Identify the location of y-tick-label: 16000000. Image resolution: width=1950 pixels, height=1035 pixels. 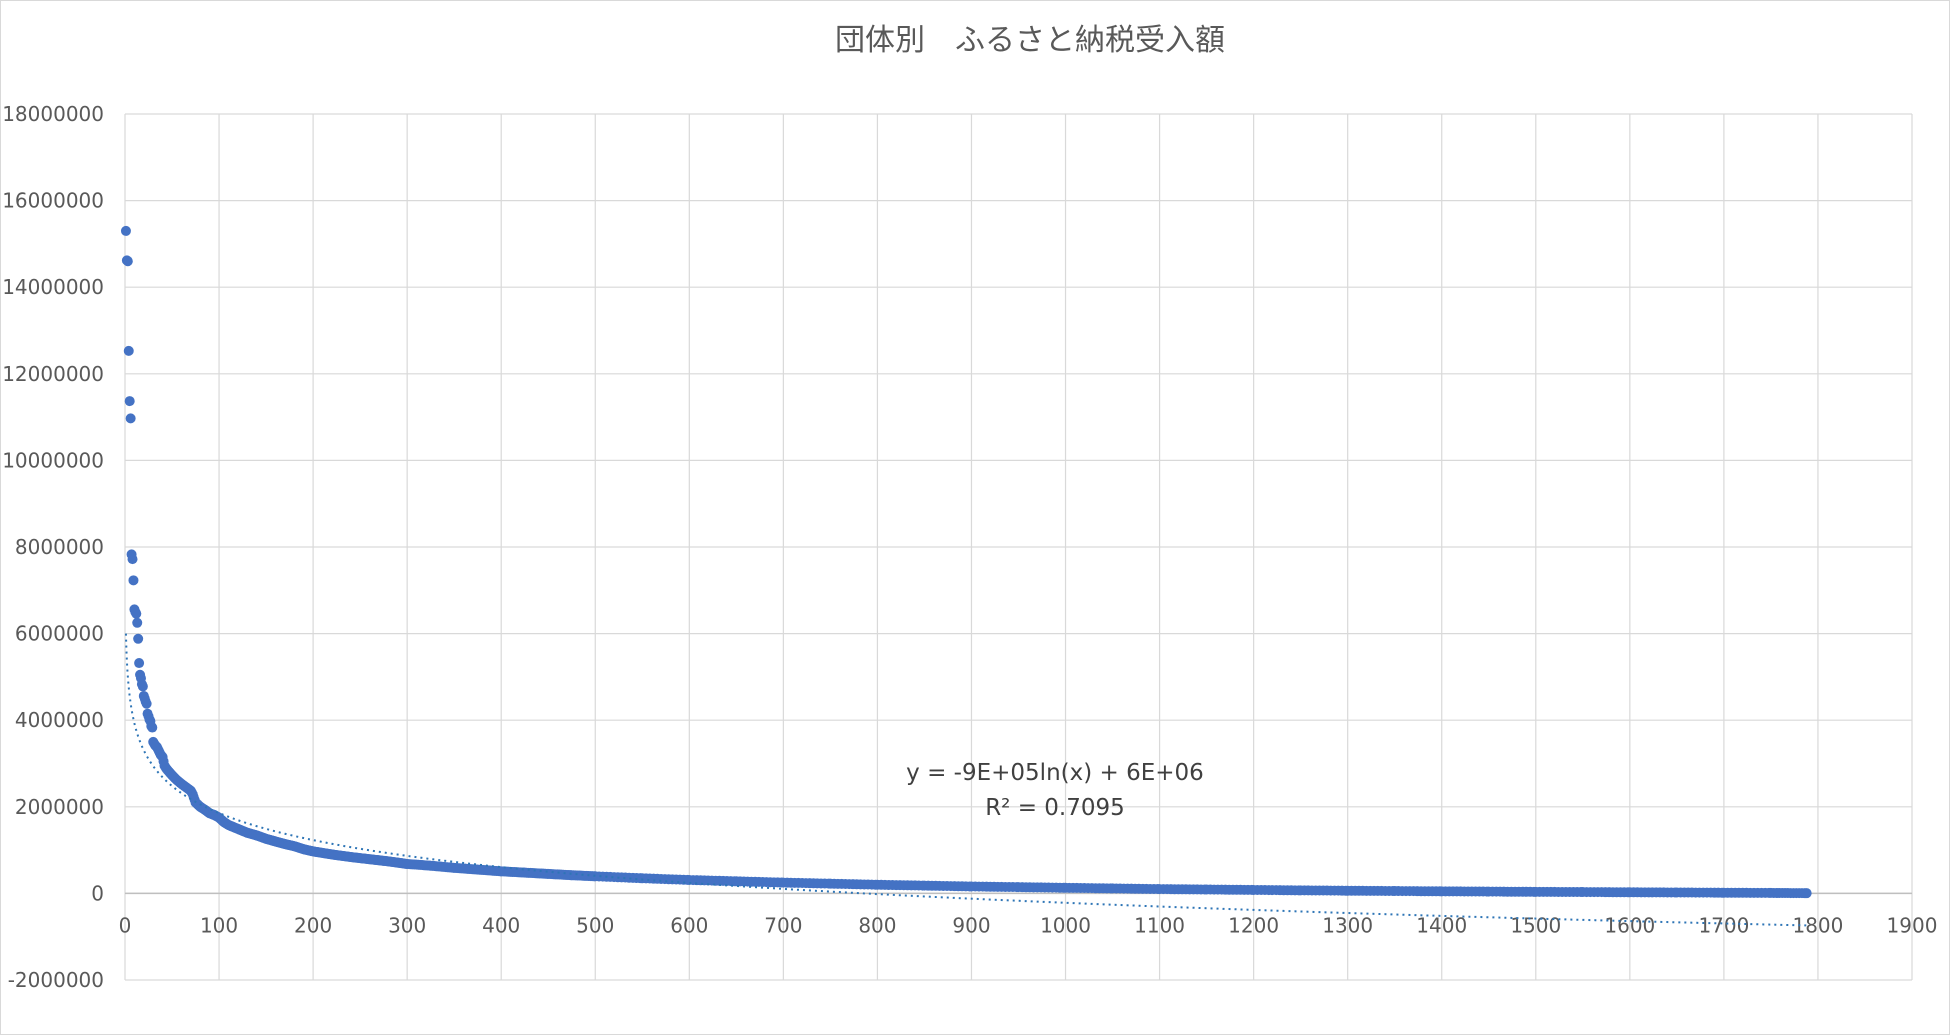
(53, 201).